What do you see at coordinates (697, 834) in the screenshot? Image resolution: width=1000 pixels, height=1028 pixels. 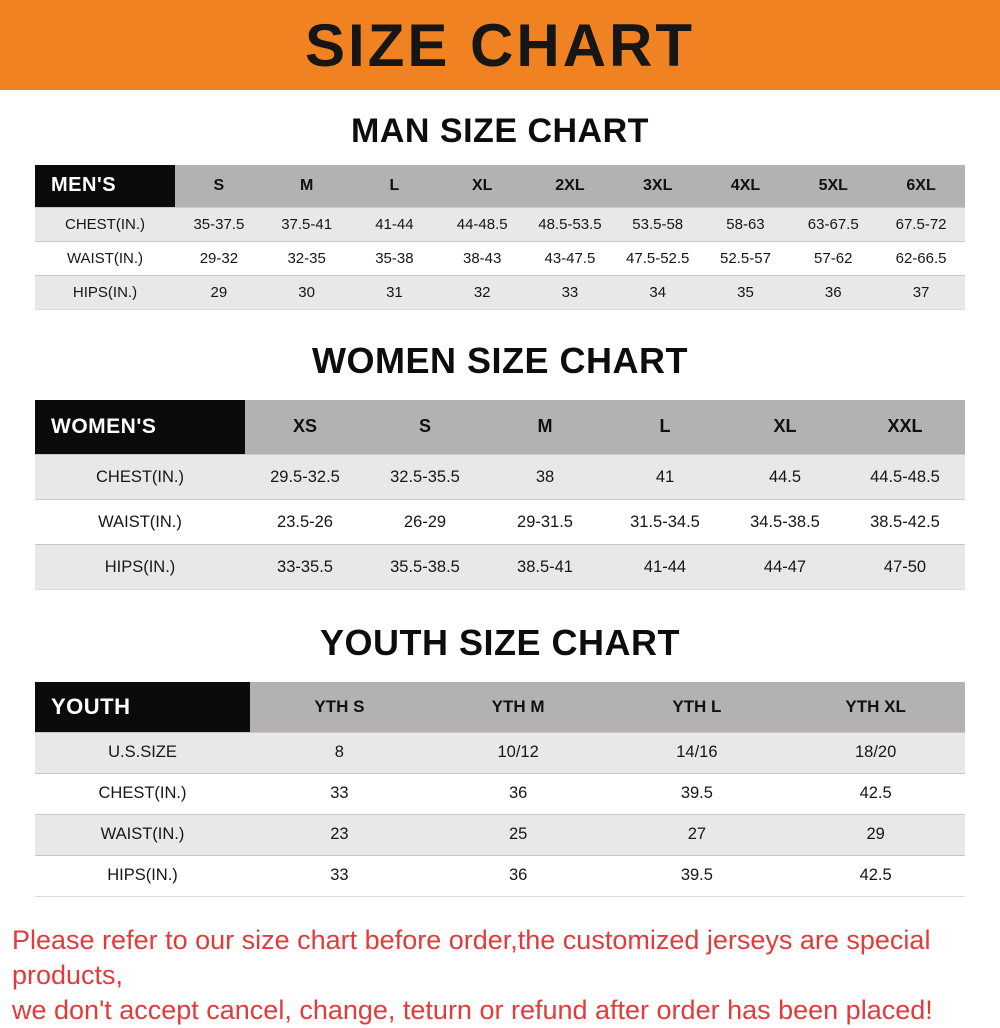 I see `measurement-value: 27` at bounding box center [697, 834].